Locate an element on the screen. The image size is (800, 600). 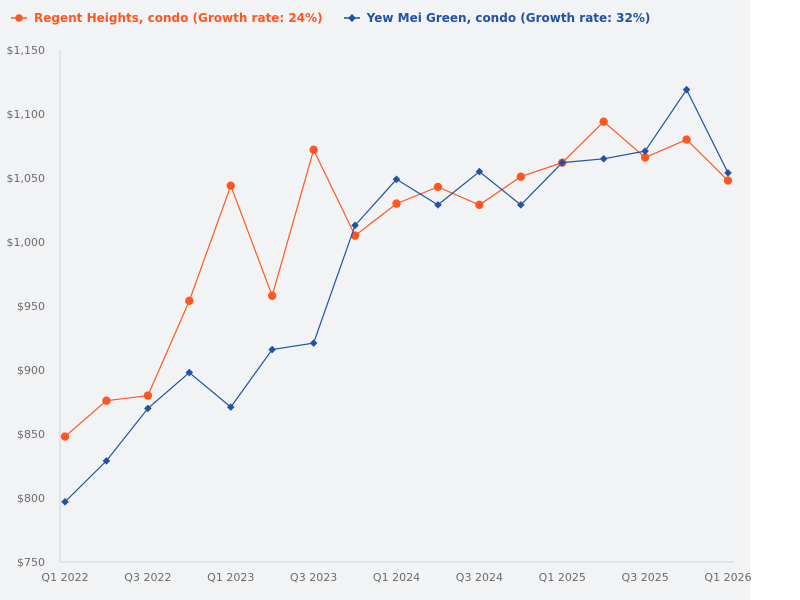
x-tick-label: Q1 2026 is located at coordinates (727, 577).